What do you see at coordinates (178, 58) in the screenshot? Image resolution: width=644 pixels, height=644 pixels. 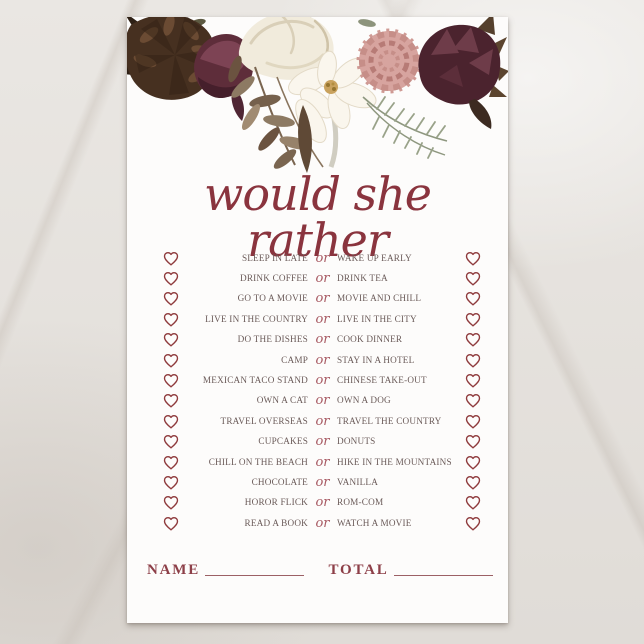 I see `pinecone-flower` at bounding box center [178, 58].